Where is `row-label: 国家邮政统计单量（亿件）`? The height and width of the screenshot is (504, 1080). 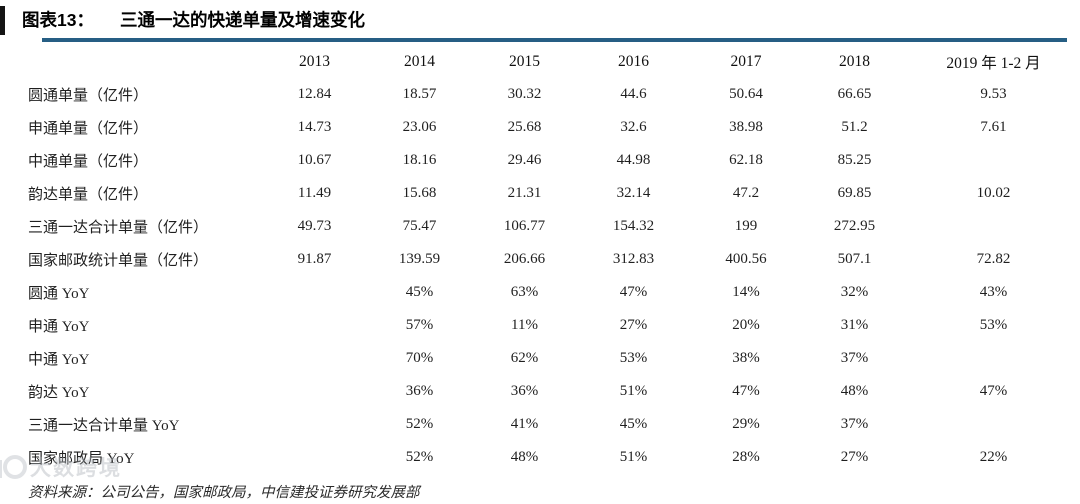 row-label: 国家邮政统计单量（亿件） is located at coordinates (118, 261).